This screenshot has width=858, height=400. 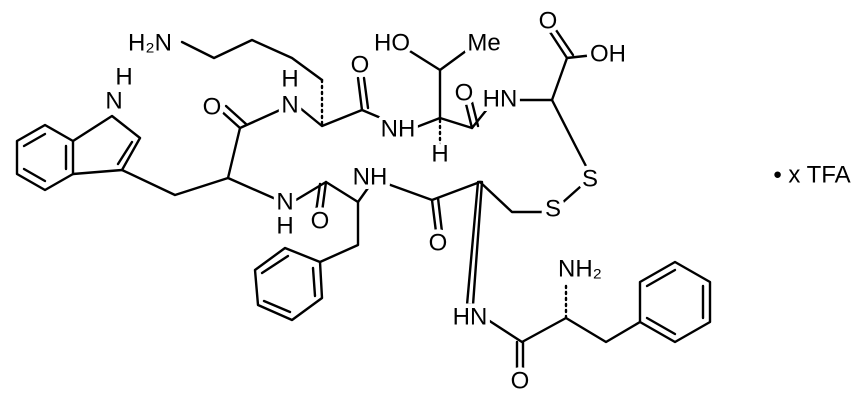 I want to click on atom-label: OH, so click(x=608, y=53).